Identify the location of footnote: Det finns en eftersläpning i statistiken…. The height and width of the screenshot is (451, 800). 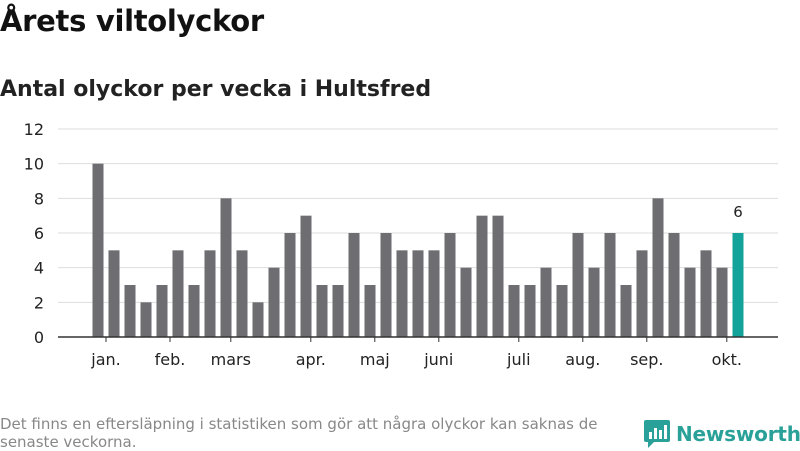
(299, 433).